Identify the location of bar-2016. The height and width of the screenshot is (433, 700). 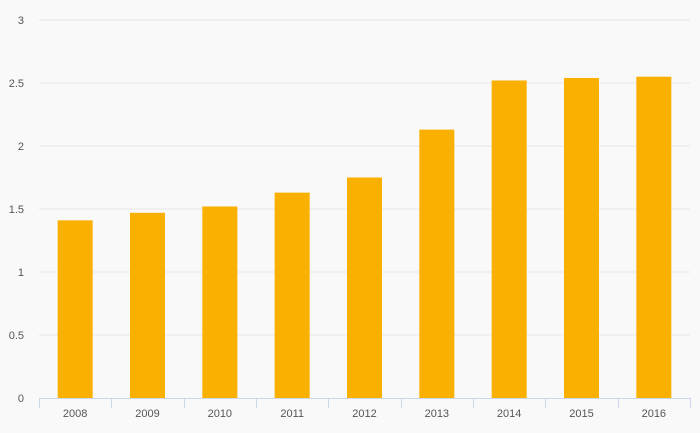
(654, 237).